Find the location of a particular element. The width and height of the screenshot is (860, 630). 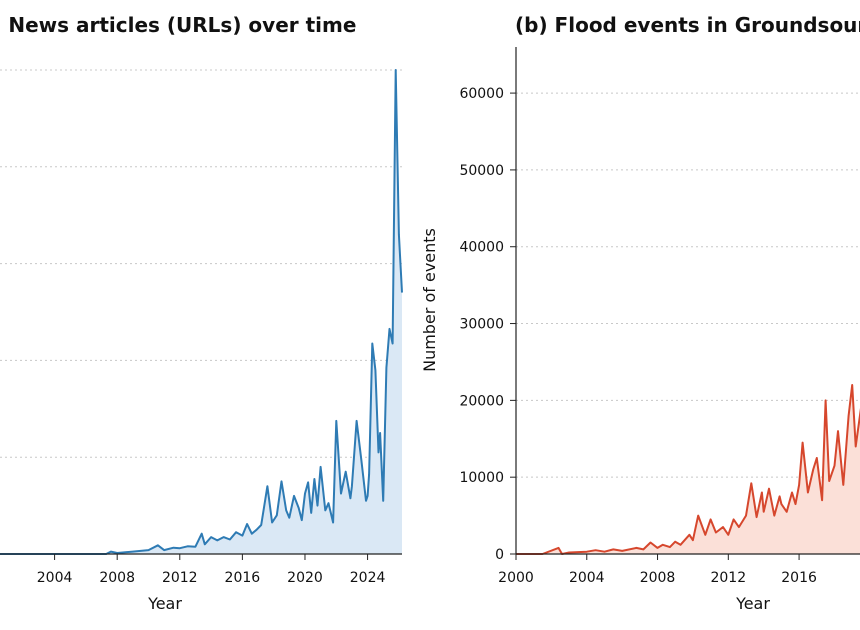

panel-b-series-line is located at coordinates (688, 469).